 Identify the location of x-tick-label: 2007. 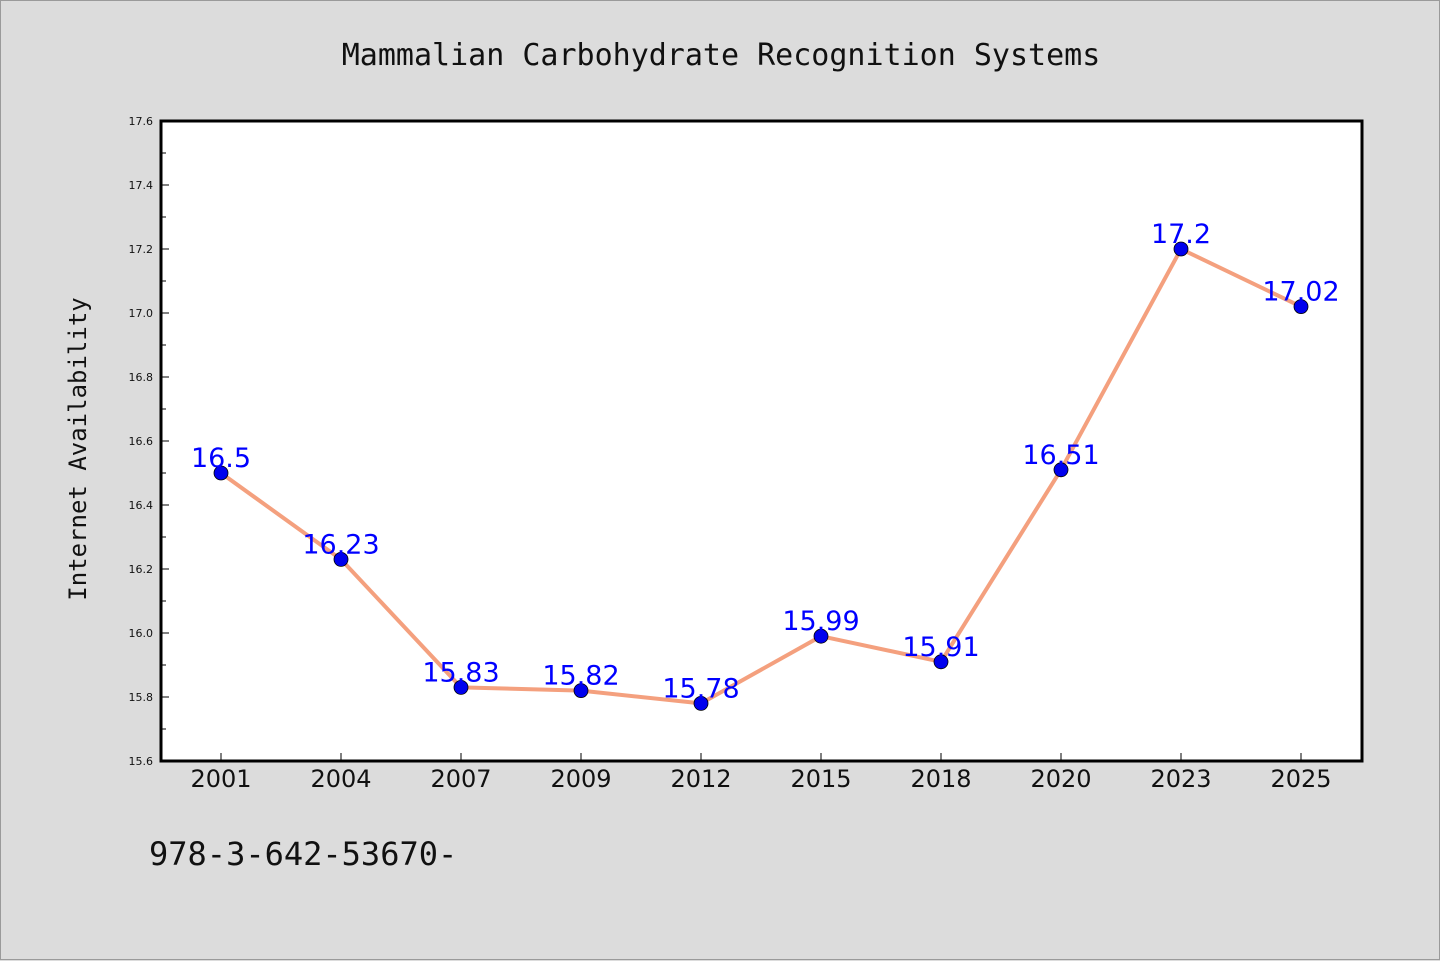
(460, 779).